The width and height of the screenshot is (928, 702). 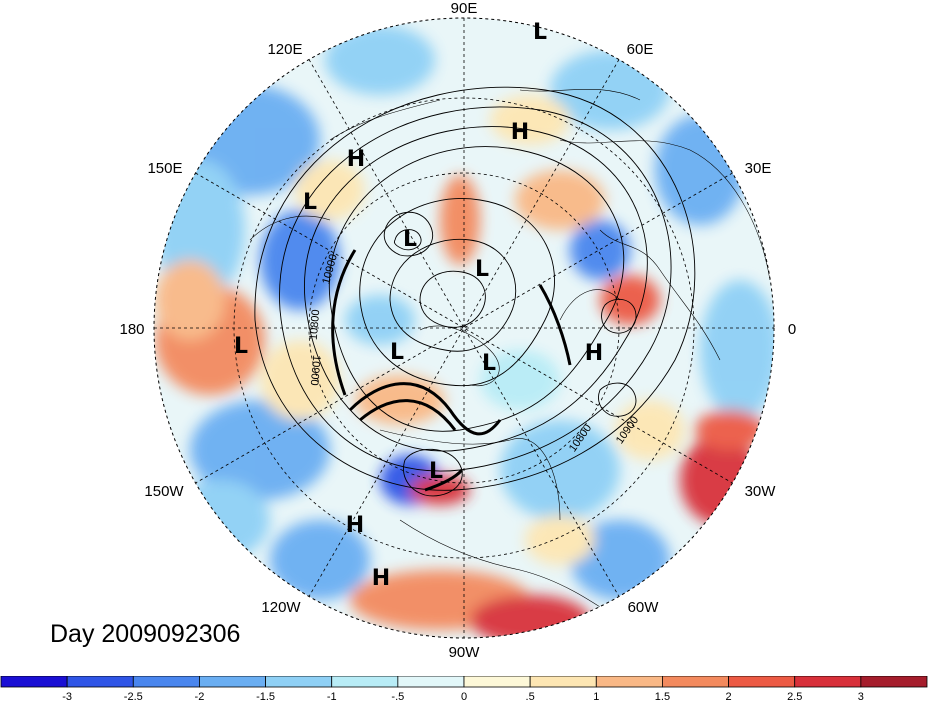 What do you see at coordinates (133, 696) in the screenshot?
I see `colorbar-tick-label: -2.5` at bounding box center [133, 696].